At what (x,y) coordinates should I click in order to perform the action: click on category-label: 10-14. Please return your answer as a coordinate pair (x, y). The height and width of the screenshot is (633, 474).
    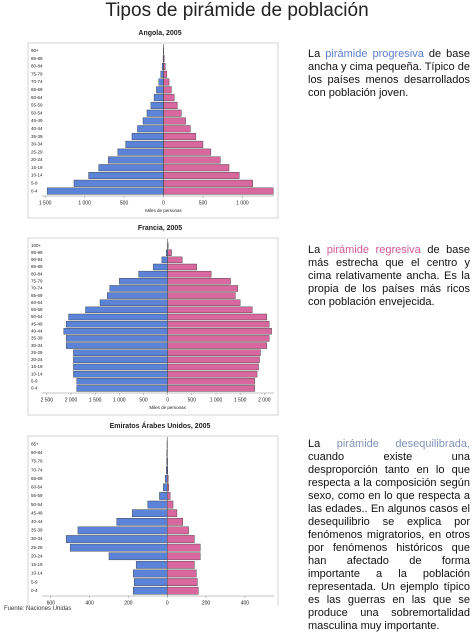
    Looking at the image, I should click on (37, 573).